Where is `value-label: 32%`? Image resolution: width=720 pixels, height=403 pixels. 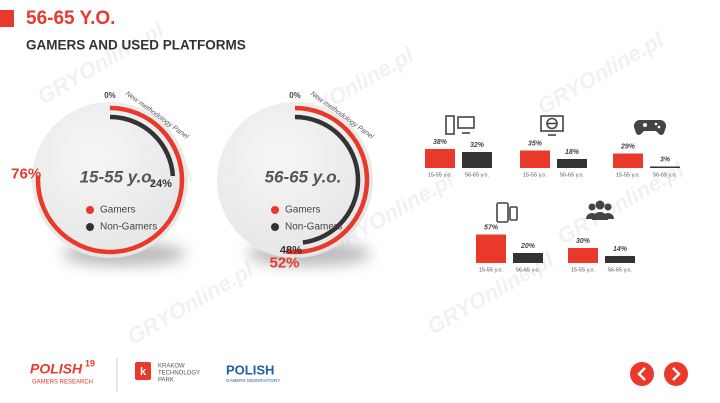
value-label: 32% is located at coordinates (477, 145).